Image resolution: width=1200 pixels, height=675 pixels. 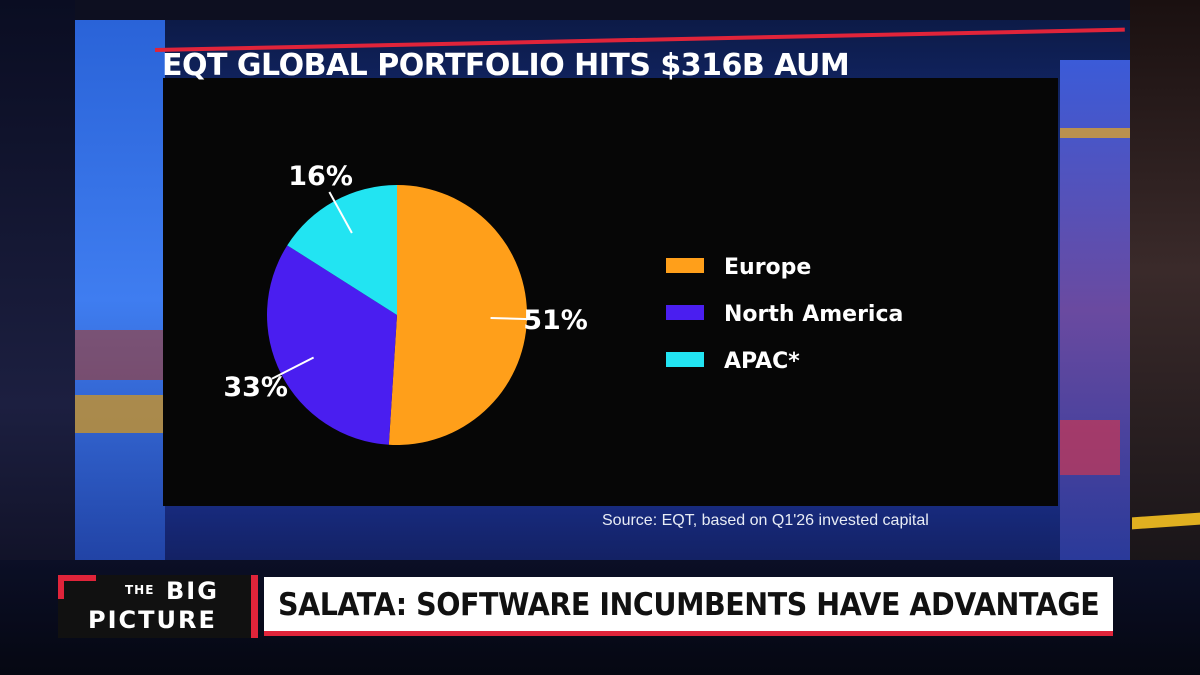 What do you see at coordinates (1095, 310) in the screenshot?
I see `right-video-panel` at bounding box center [1095, 310].